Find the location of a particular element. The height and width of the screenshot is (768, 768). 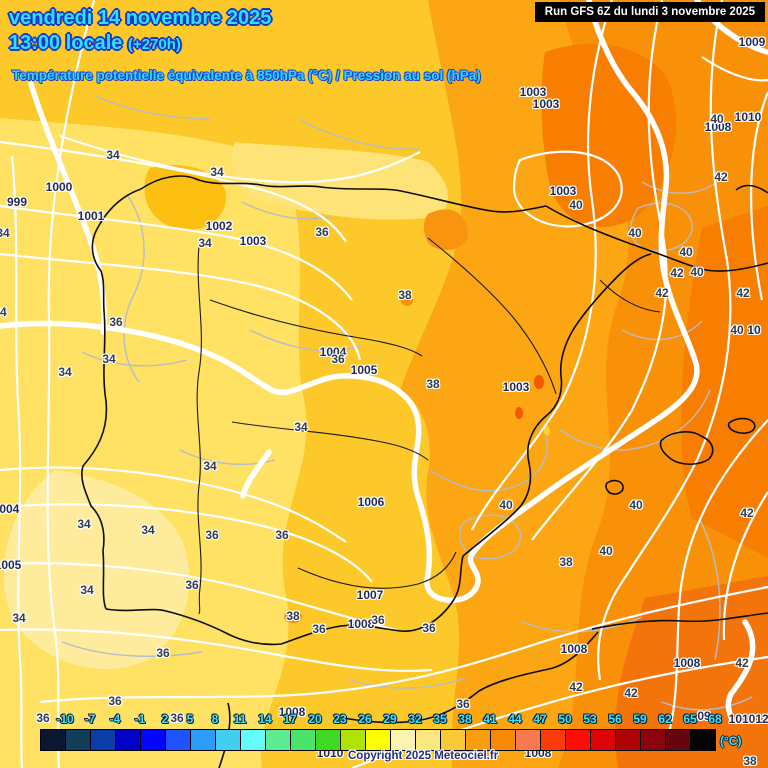

legend-tick-label: 17 is located at coordinates (290, 719).